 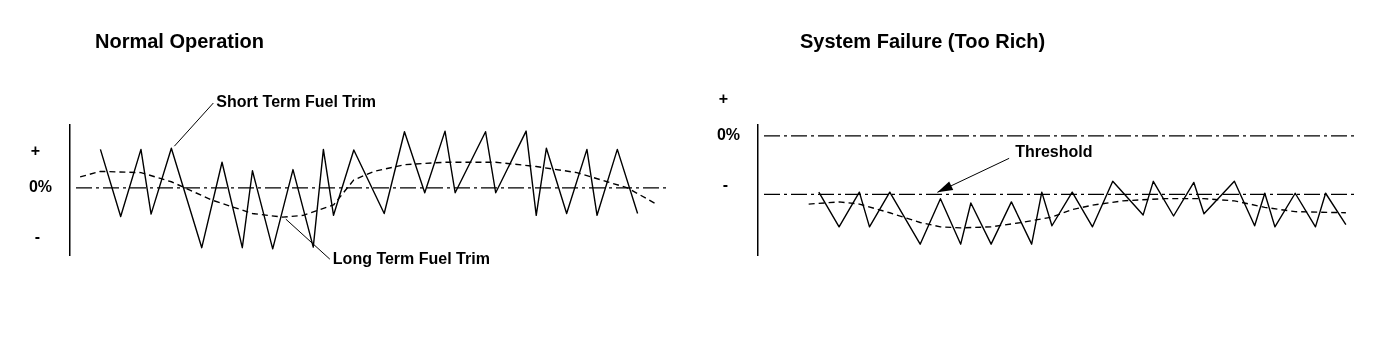 I want to click on text: Long Term Fuel Trim, so click(x=411, y=258).